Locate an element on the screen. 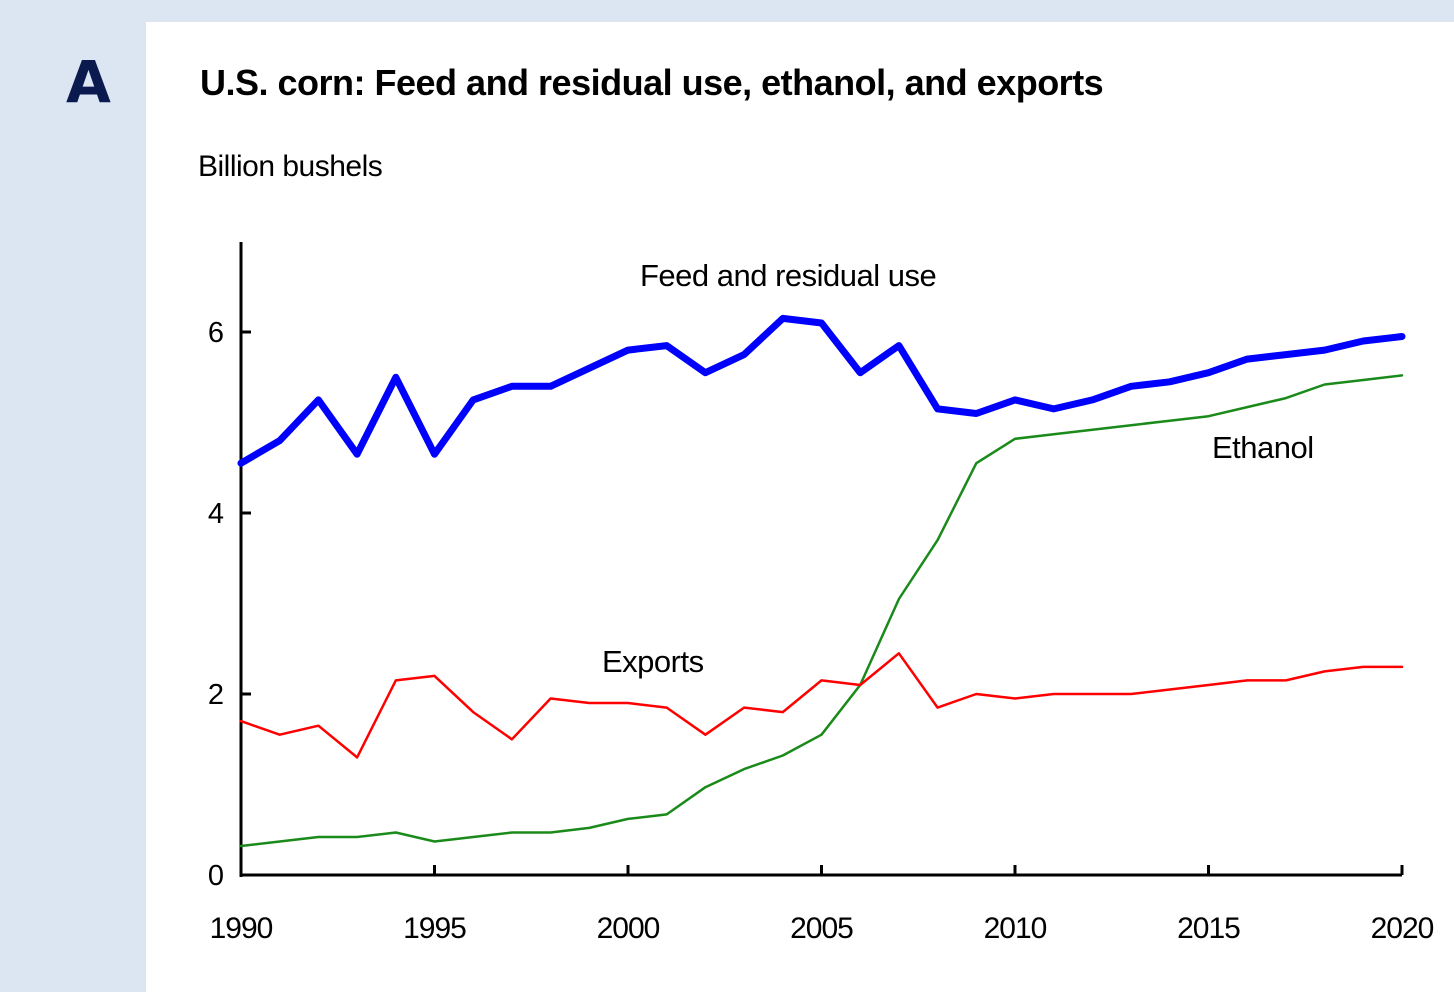  series-line-feed-and-residual-use is located at coordinates (821, 390).